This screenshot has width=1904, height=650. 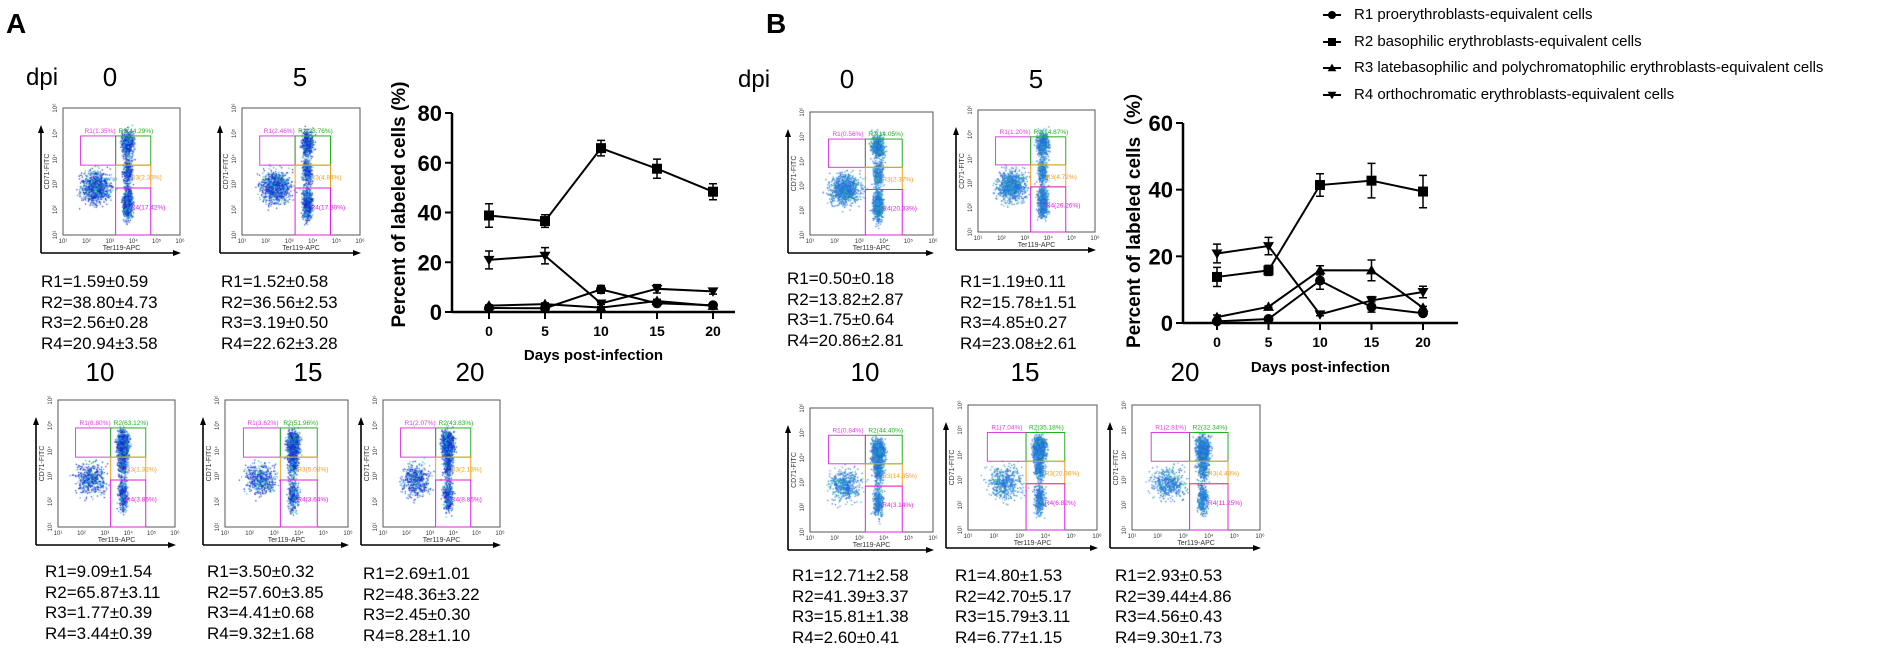 What do you see at coordinates (601, 331) in the screenshot?
I see `x-tick-label: 10` at bounding box center [601, 331].